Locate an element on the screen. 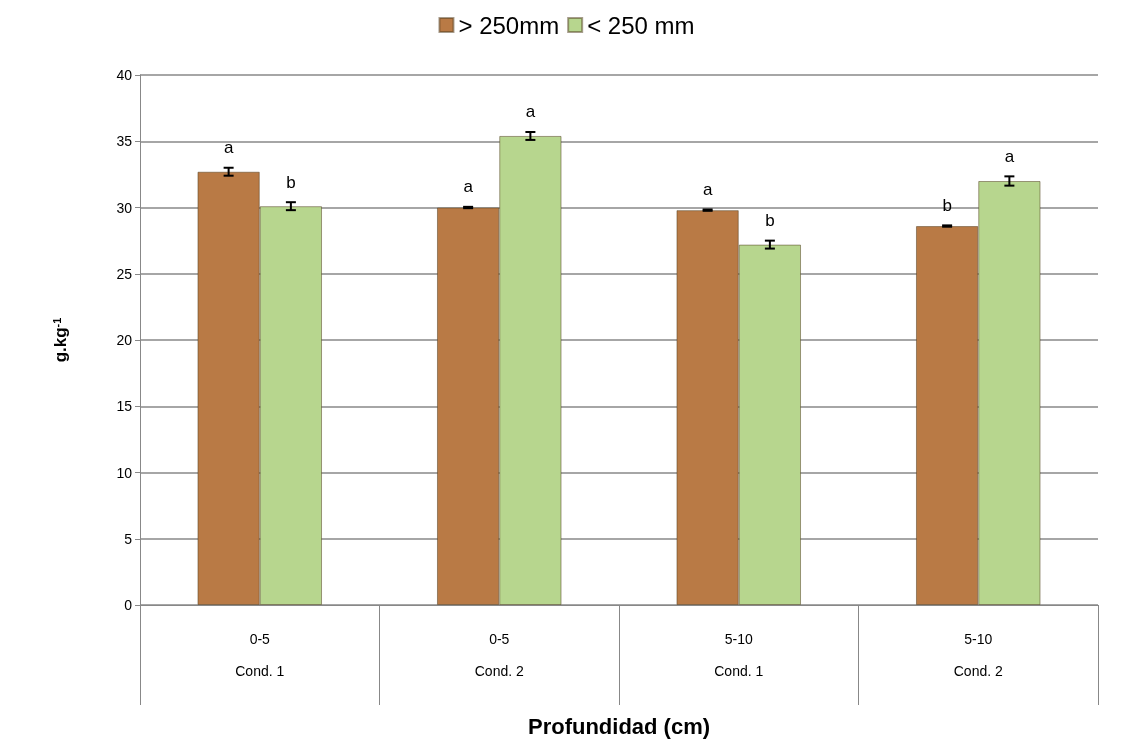 The height and width of the screenshot is (742, 1133). y-tick-label: 30 is located at coordinates (124, 207).